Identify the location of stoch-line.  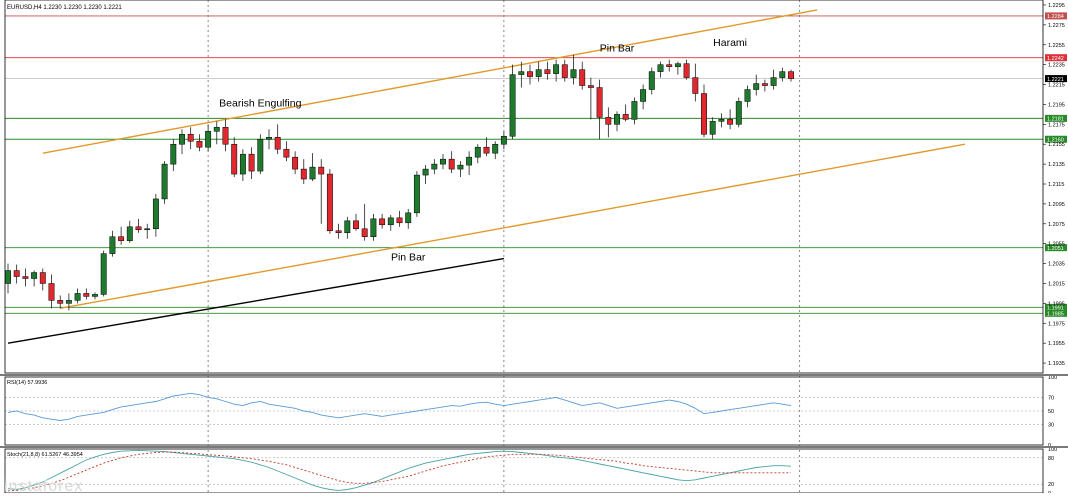
(399, 471).